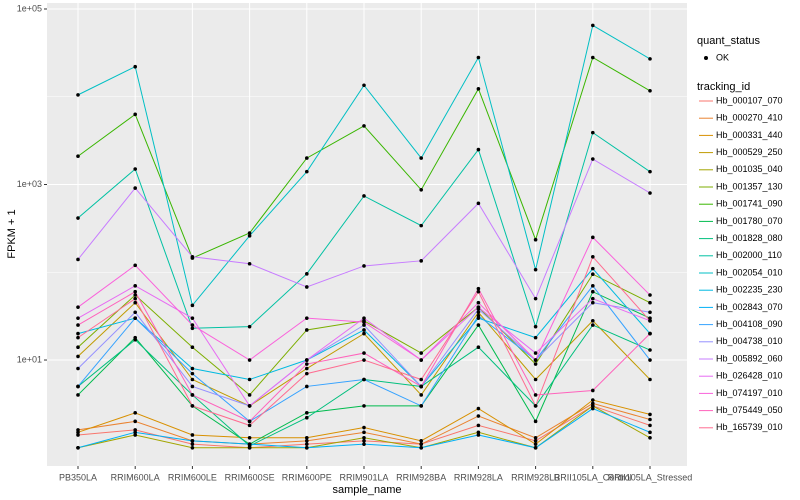  I want to click on legend-label: Hb_075449_050, so click(749, 410).